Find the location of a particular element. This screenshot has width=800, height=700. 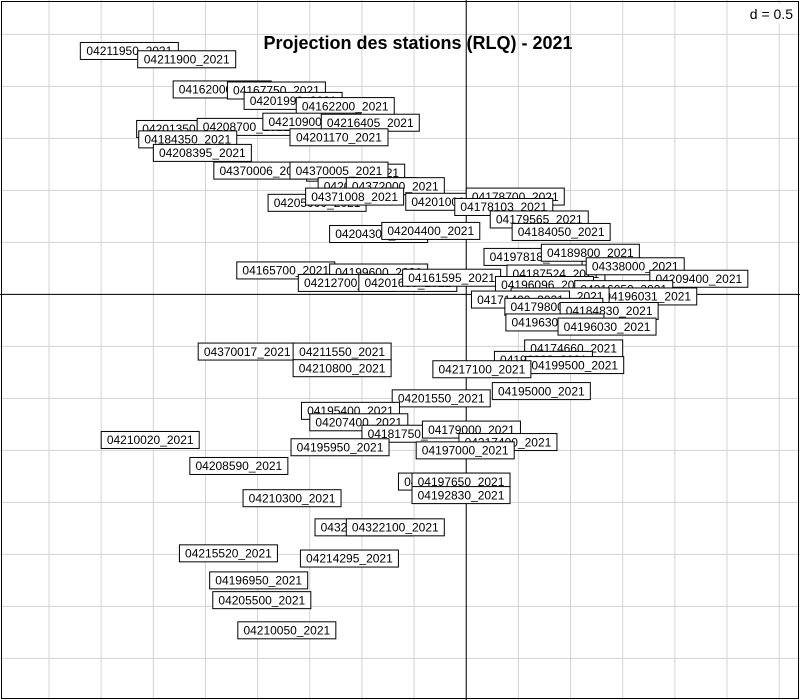

station-label: 04214295_2021 is located at coordinates (349, 558).